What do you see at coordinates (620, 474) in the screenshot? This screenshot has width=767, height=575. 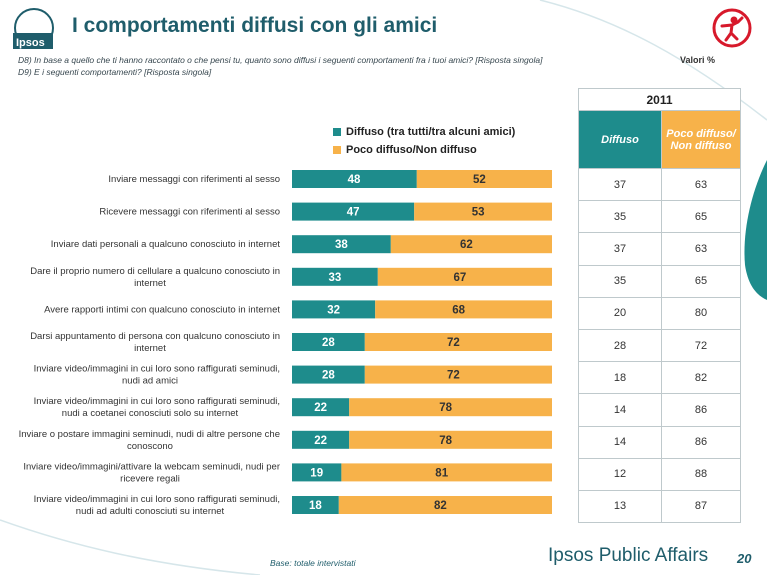 I see `table-cell-diffuso: 12` at bounding box center [620, 474].